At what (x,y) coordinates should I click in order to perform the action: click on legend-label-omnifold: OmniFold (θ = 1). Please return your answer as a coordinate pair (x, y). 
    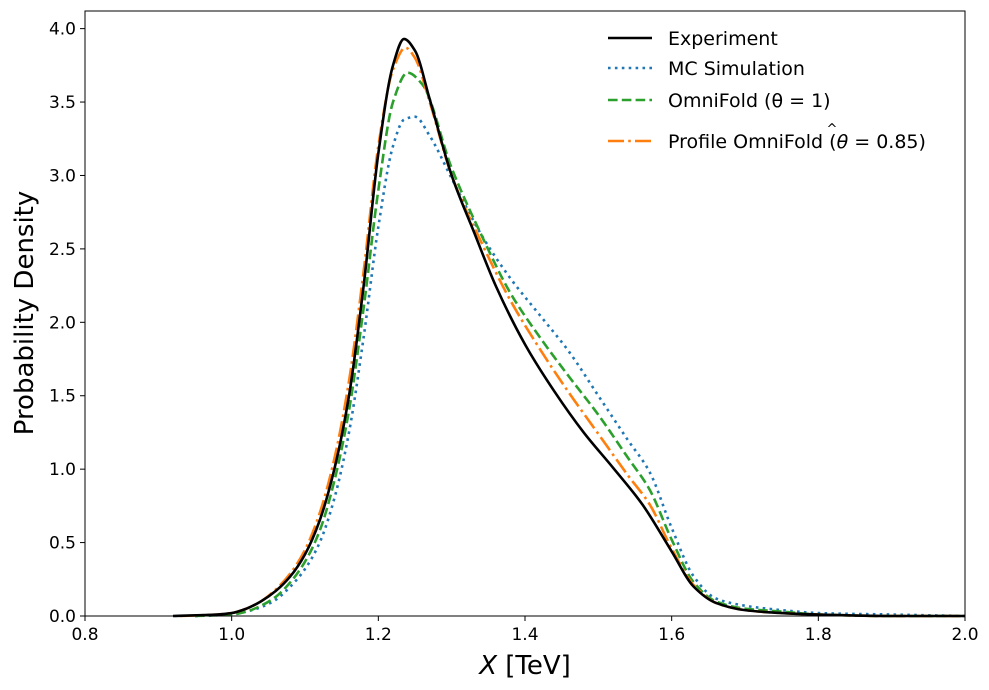
    Looking at the image, I should click on (749, 101).